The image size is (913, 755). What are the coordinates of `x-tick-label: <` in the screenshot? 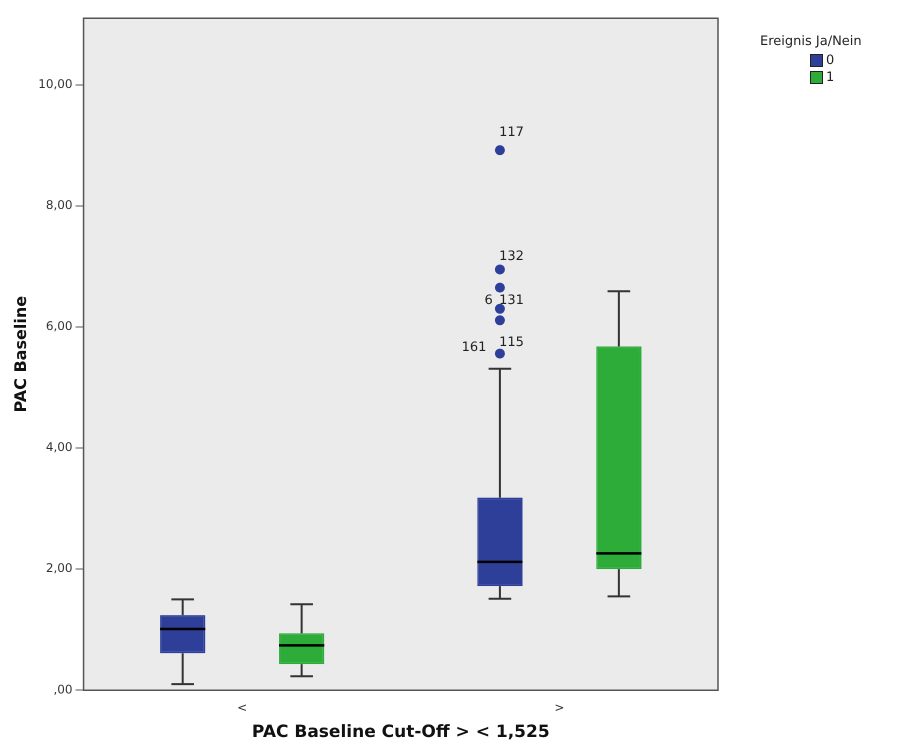 It's located at (242, 707).